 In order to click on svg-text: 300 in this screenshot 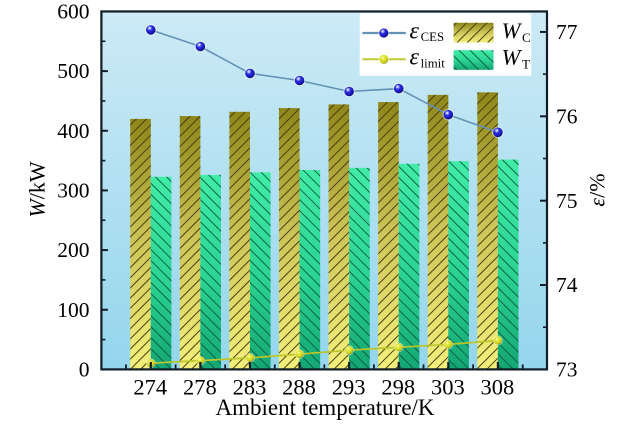, I will do `click(73, 191)`.